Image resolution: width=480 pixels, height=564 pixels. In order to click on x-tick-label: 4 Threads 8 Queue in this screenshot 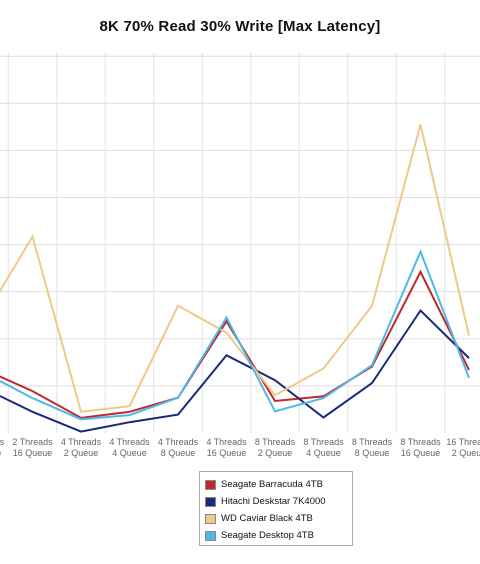, I will do `click(178, 447)`.